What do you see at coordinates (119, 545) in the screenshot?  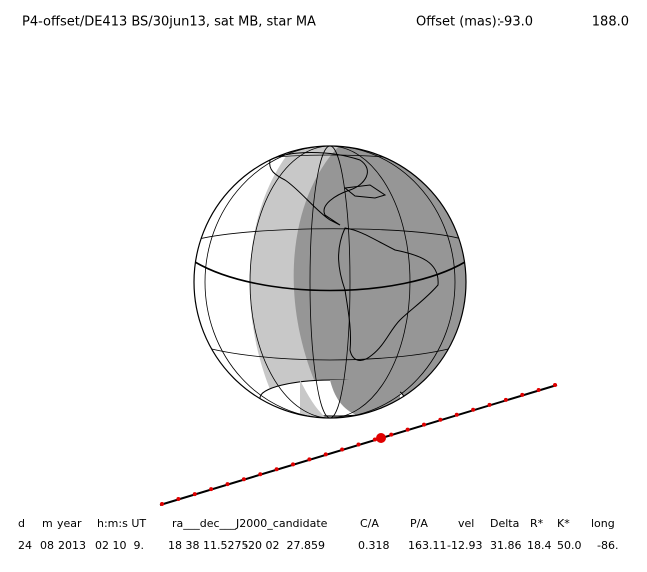 I see `table-cell: 02 10 9.` at bounding box center [119, 545].